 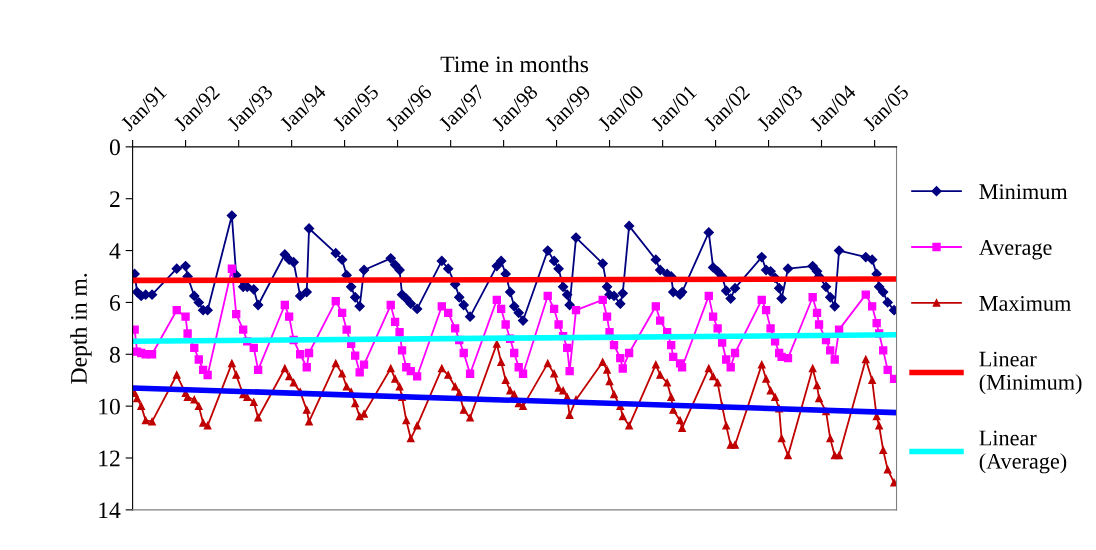 What do you see at coordinates (109, 458) in the screenshot?
I see `y-tick-label: 12` at bounding box center [109, 458].